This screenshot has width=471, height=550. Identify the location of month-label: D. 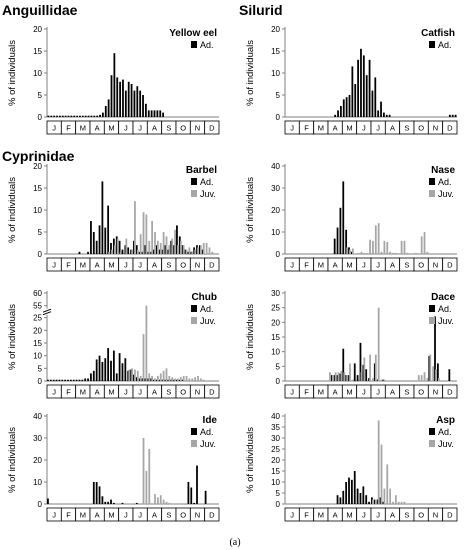
(450, 515).